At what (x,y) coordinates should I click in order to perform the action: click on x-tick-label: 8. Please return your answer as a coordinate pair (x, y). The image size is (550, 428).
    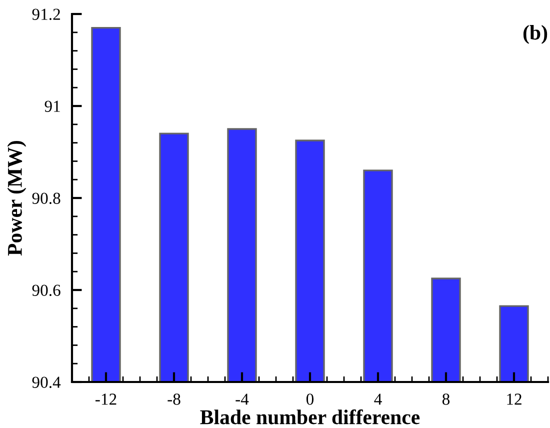
    Looking at the image, I should click on (446, 399).